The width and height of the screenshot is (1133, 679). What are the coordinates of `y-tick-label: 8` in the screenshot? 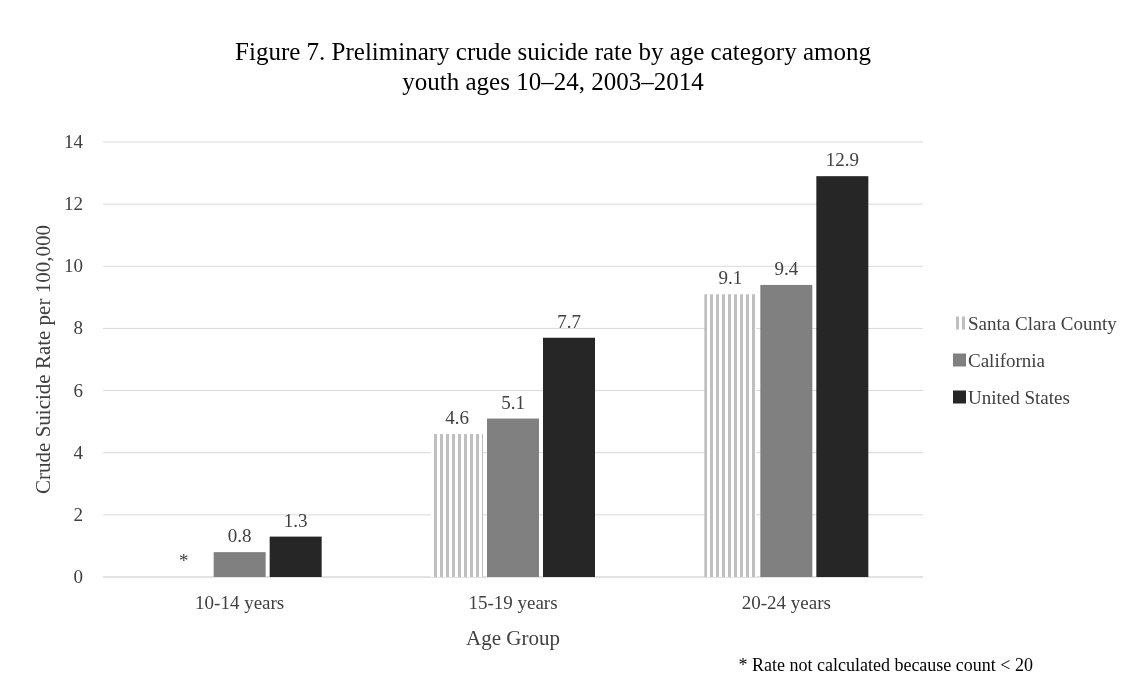 It's located at (78, 328).